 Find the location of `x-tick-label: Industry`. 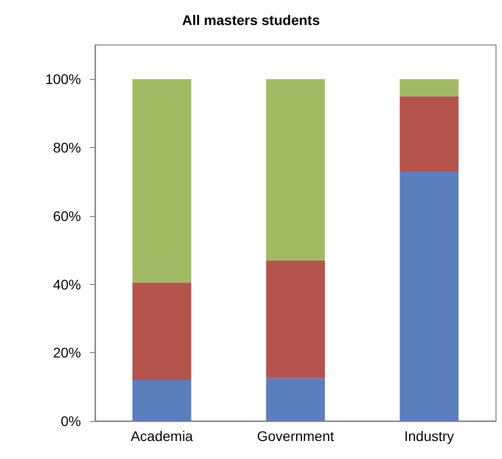

x-tick-label: Industry is located at coordinates (429, 436).